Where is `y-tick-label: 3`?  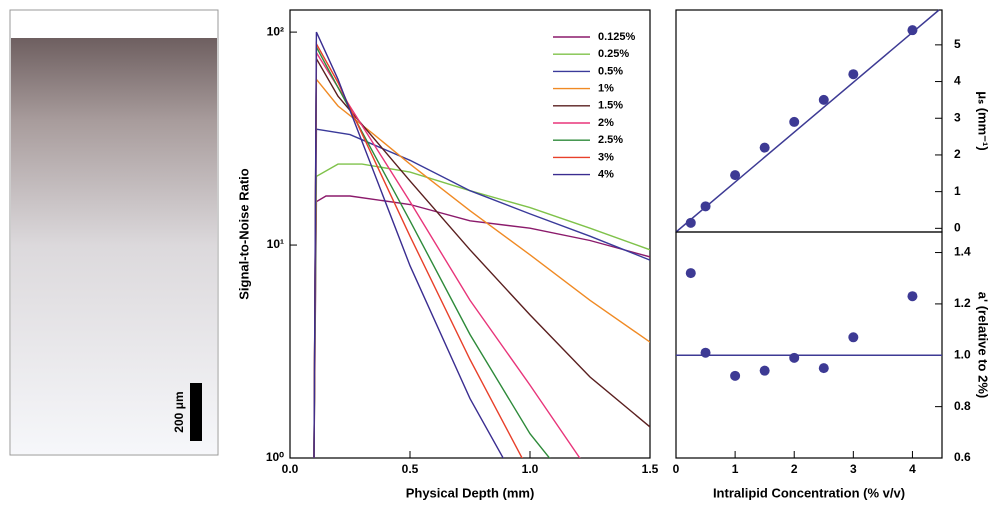
y-tick-label: 3 is located at coordinates (957, 117).